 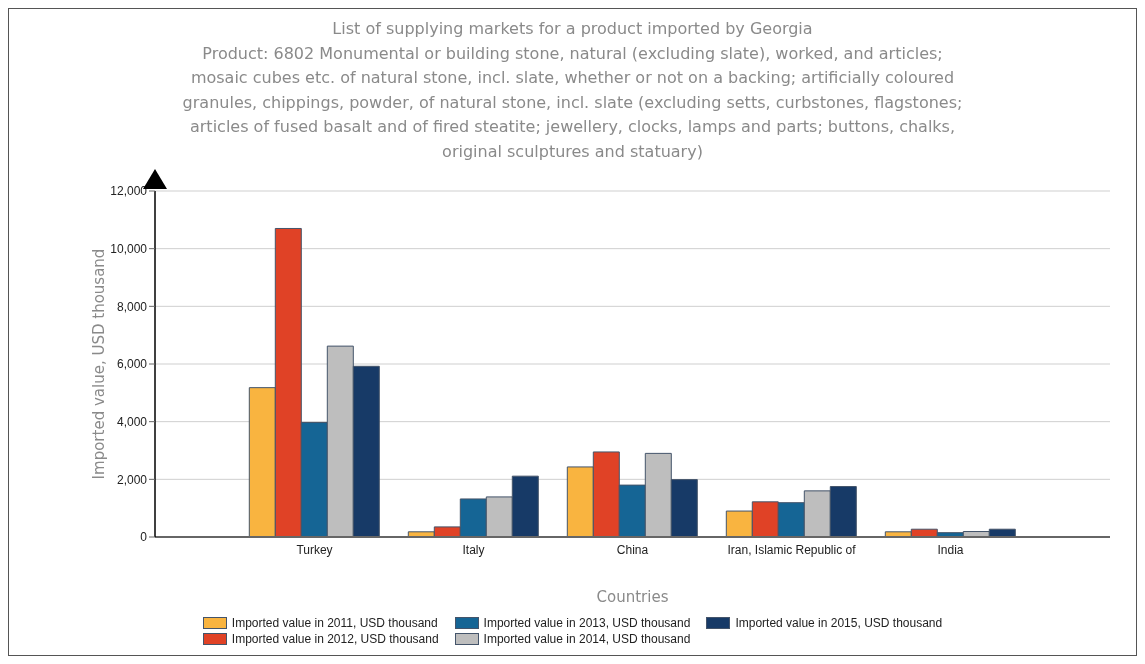 I want to click on y-axis-title: Imported value, USD thousand, so click(x=99, y=364).